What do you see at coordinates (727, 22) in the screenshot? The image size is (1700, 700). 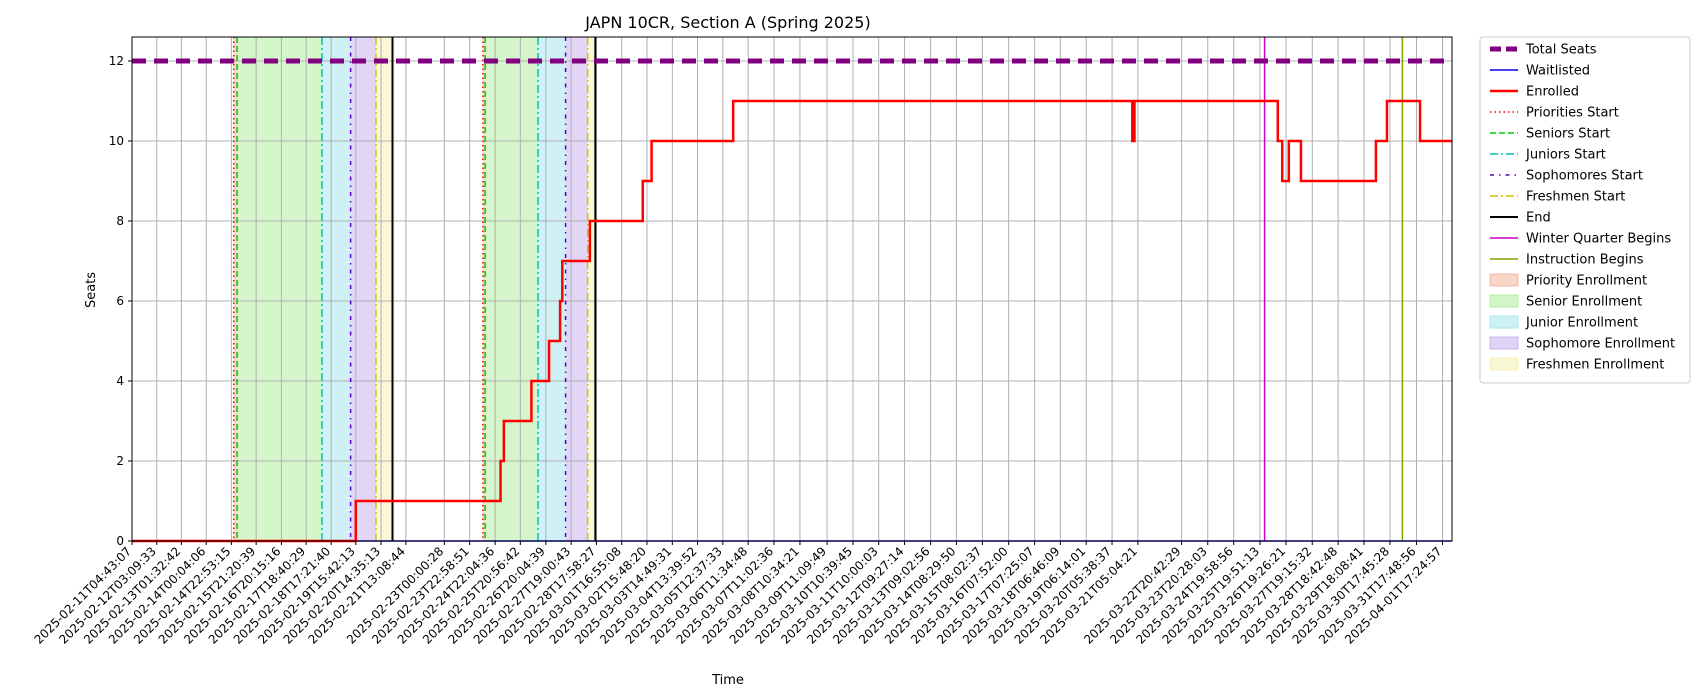 I see `chart-title: JAPN 10CR, Section A (Spring 2025)` at bounding box center [727, 22].